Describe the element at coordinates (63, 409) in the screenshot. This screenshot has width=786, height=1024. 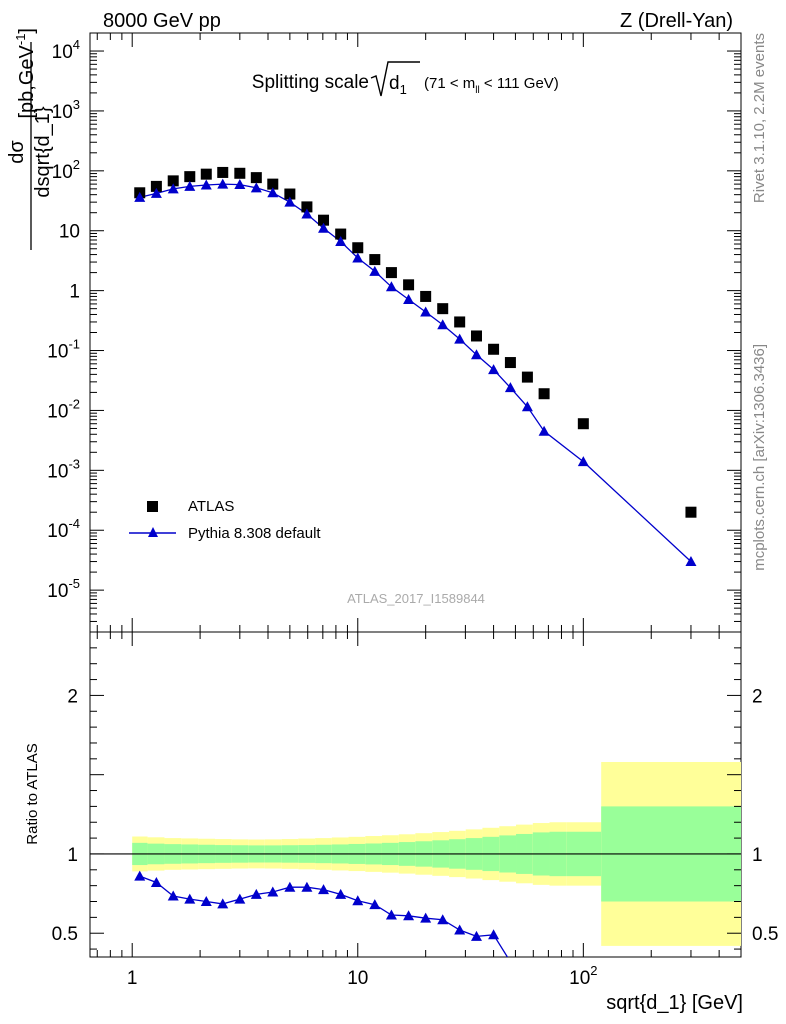
I see `y-tick-label: 10⁻²` at that location.